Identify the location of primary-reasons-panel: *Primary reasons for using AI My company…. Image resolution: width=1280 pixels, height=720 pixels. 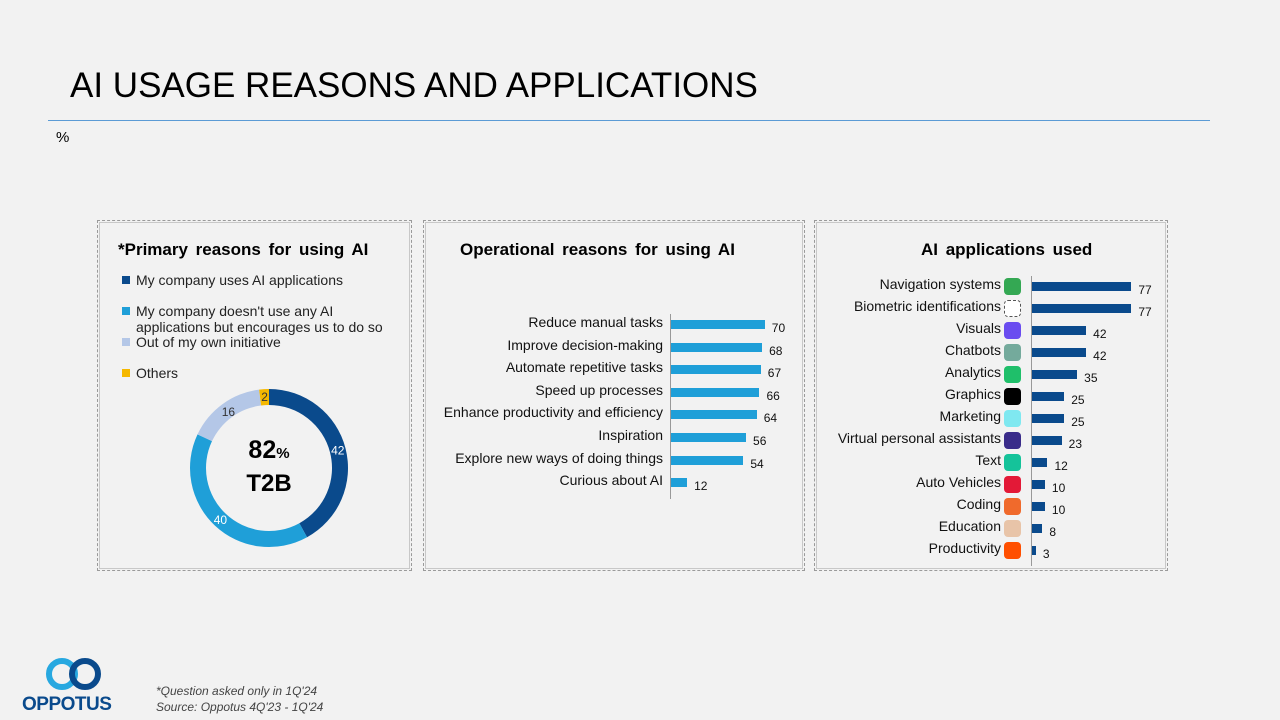
(254, 395).